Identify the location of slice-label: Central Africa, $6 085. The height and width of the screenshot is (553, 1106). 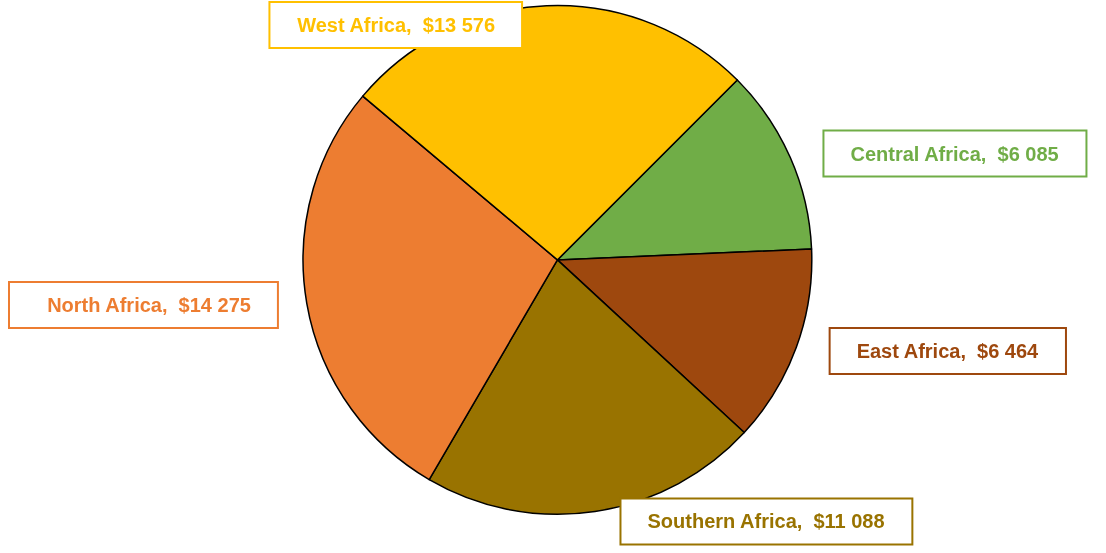
(954, 153).